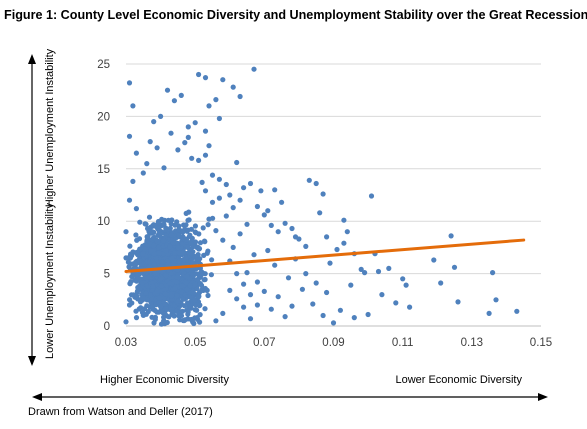  What do you see at coordinates (103, 117) in the screenshot?
I see `y-tick-label: 20` at bounding box center [103, 117].